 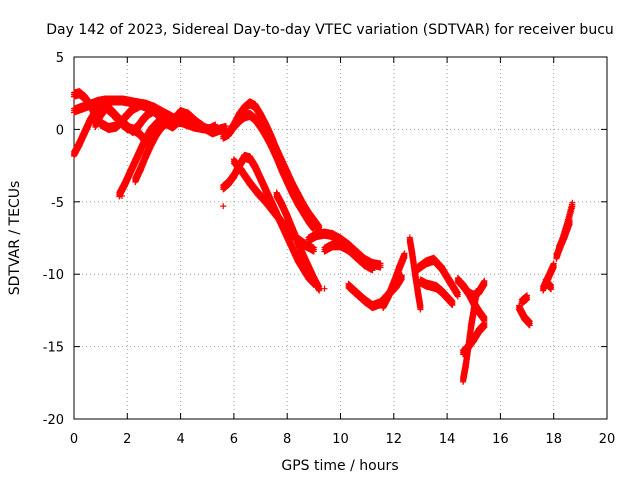 What do you see at coordinates (340, 439) in the screenshot?
I see `x-tick-label: 10` at bounding box center [340, 439].